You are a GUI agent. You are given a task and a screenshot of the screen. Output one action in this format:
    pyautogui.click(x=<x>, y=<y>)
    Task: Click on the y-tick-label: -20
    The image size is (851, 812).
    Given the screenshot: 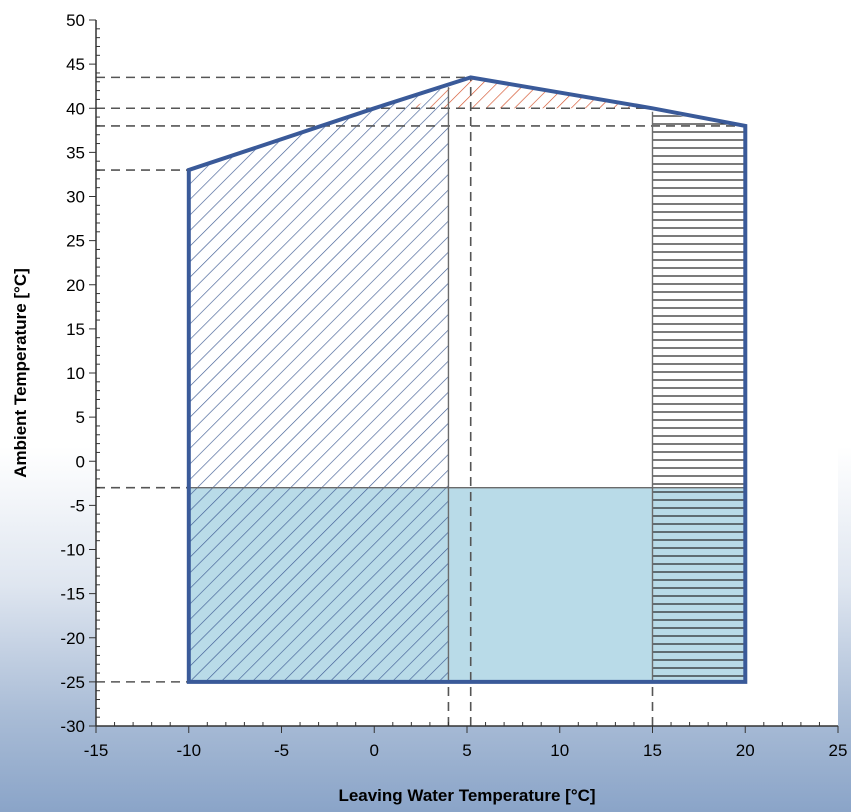 What is the action you would take?
    pyautogui.click(x=72, y=638)
    